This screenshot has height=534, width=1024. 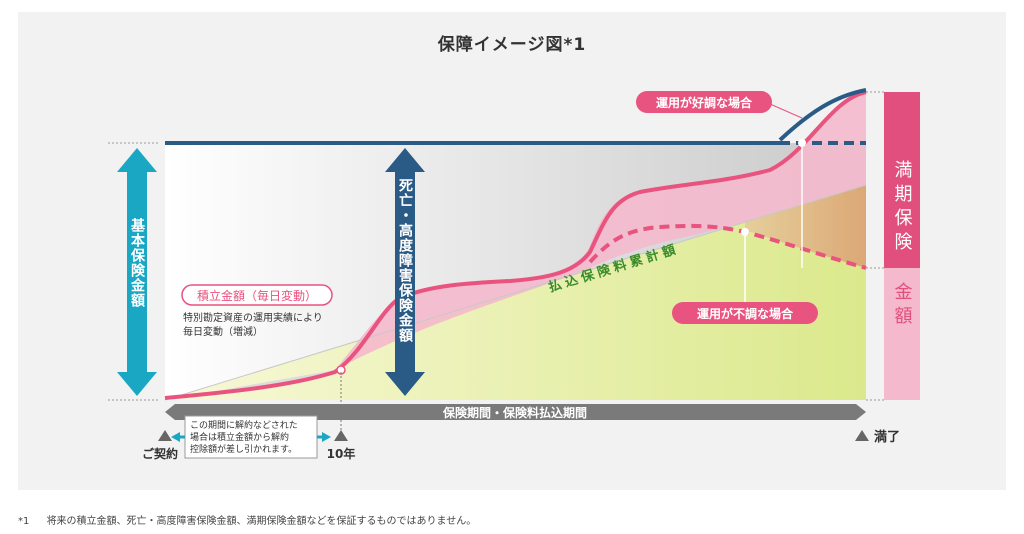 I want to click on savings-desc-2: 毎日変動（増減）, so click(x=223, y=331).